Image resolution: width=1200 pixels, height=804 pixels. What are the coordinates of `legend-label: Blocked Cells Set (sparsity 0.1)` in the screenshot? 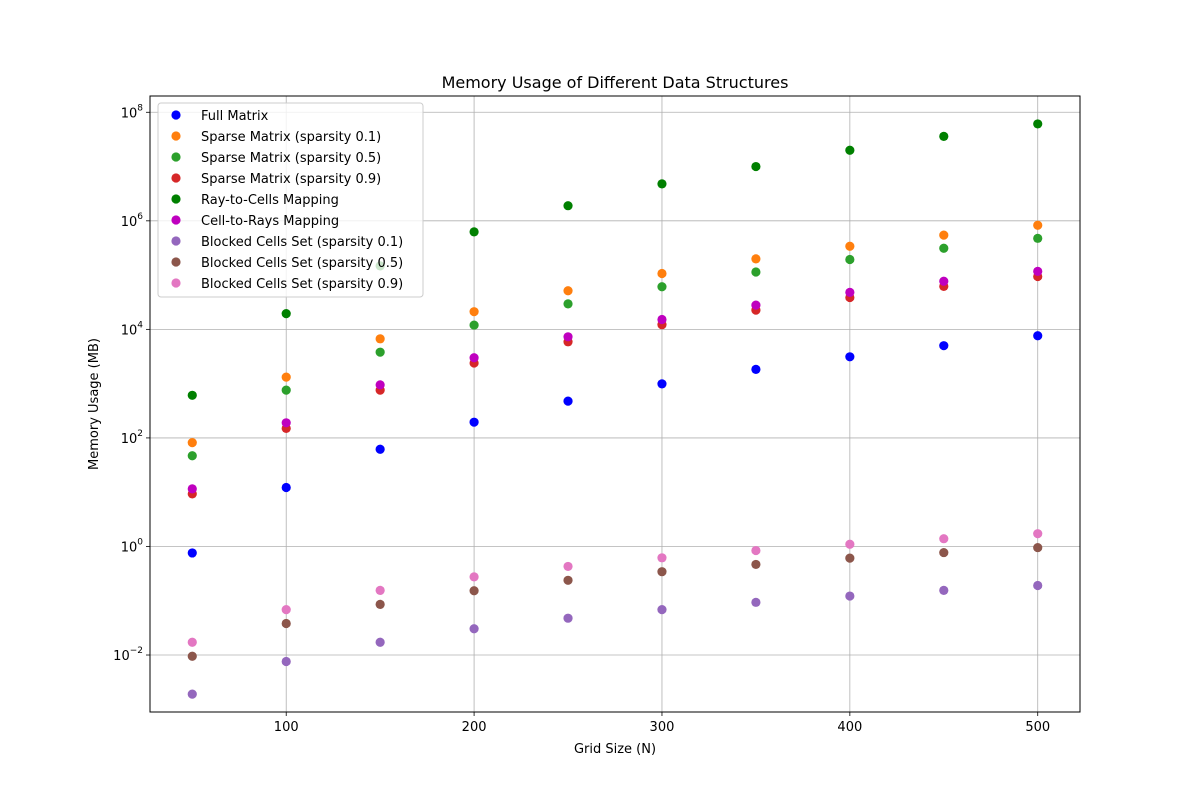 It's located at (302, 242).